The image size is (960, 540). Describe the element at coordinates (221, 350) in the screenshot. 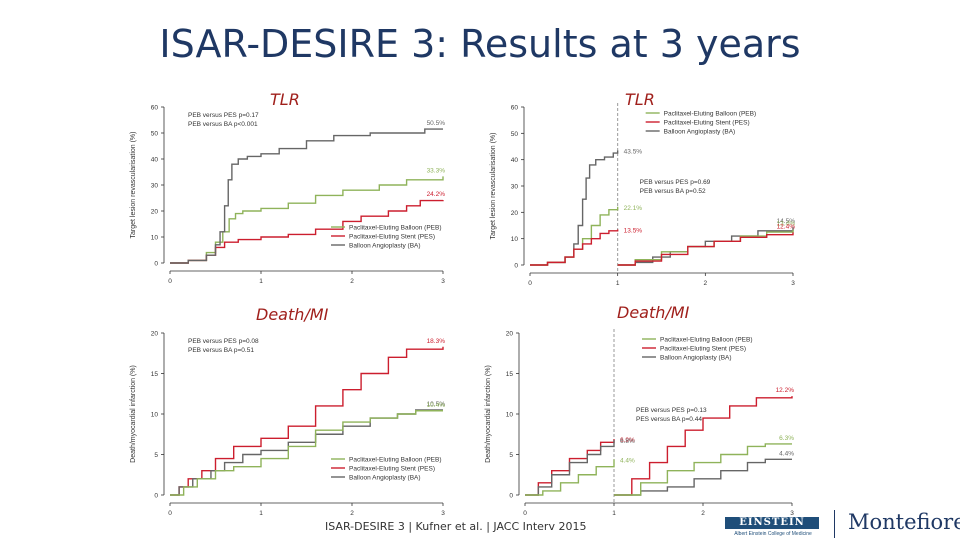

I see `p-value-annotation: PEB versus BA p=0.51` at that location.